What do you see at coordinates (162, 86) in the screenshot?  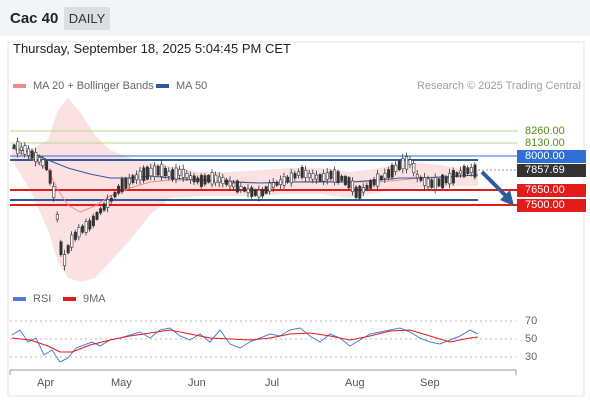 I see `ma50-swatch` at bounding box center [162, 86].